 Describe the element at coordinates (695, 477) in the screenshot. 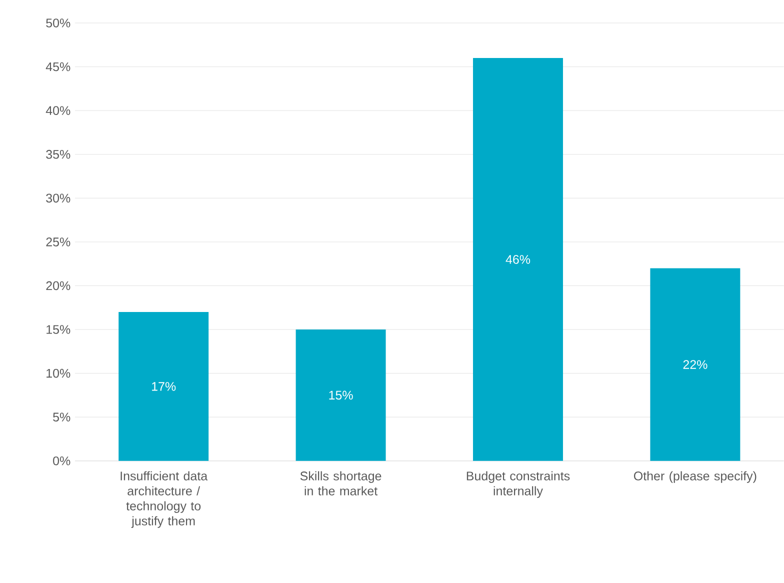

I see `x-tick-label: Other (please specify)` at that location.